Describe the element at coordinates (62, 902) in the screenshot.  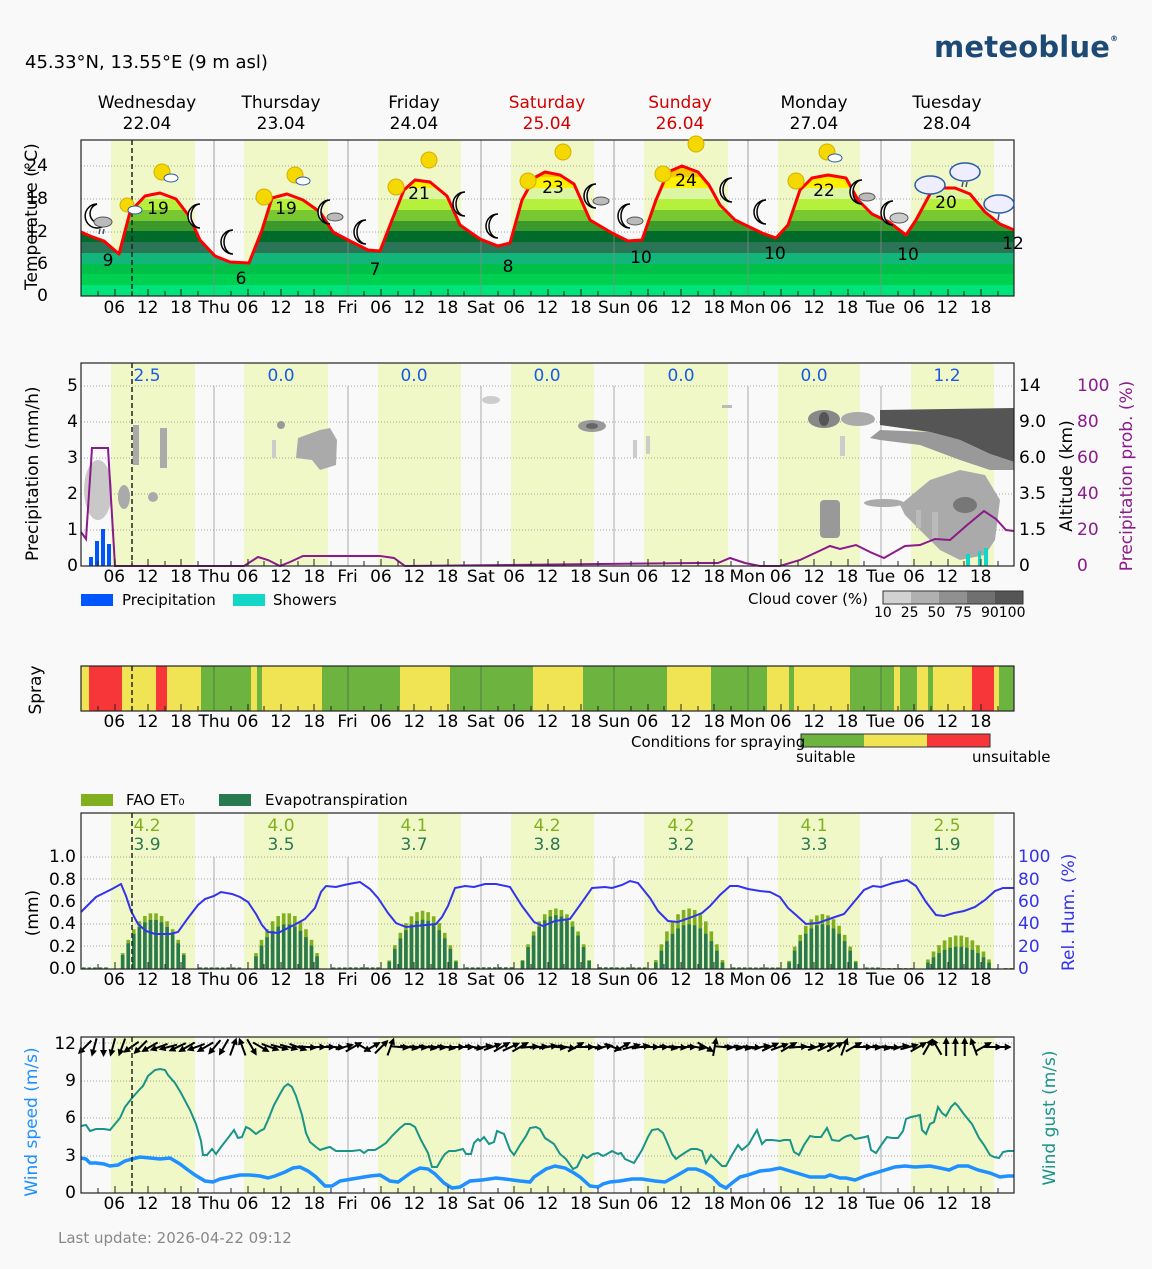
I see `y-tick: 0.6` at that location.